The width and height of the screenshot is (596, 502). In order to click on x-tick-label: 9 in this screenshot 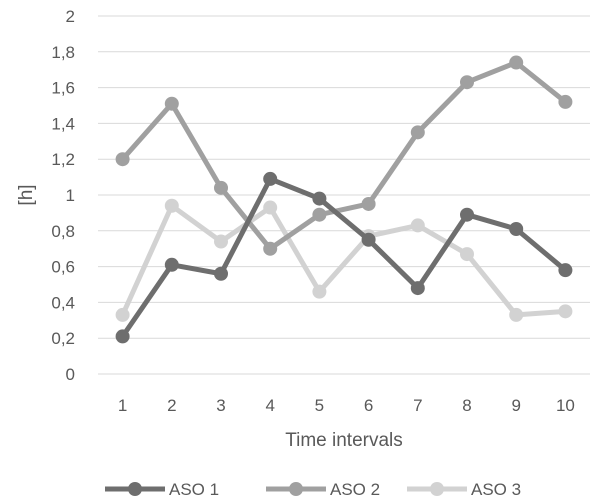, I will do `click(515, 405)`.